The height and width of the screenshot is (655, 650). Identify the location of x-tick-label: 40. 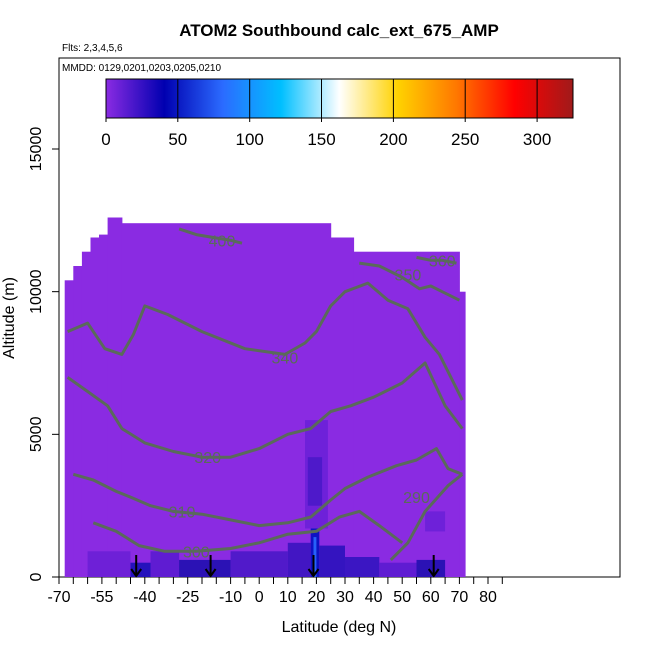
(374, 597).